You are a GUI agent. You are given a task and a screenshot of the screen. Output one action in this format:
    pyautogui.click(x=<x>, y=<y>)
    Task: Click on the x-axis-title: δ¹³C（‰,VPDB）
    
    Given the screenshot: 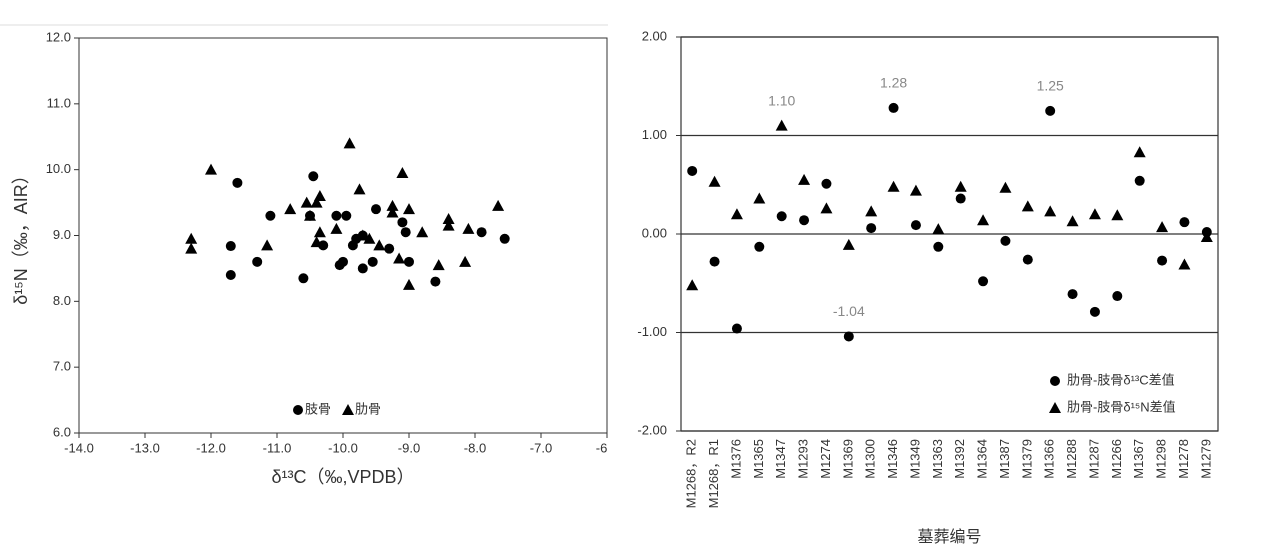 What is the action you would take?
    pyautogui.click(x=342, y=477)
    